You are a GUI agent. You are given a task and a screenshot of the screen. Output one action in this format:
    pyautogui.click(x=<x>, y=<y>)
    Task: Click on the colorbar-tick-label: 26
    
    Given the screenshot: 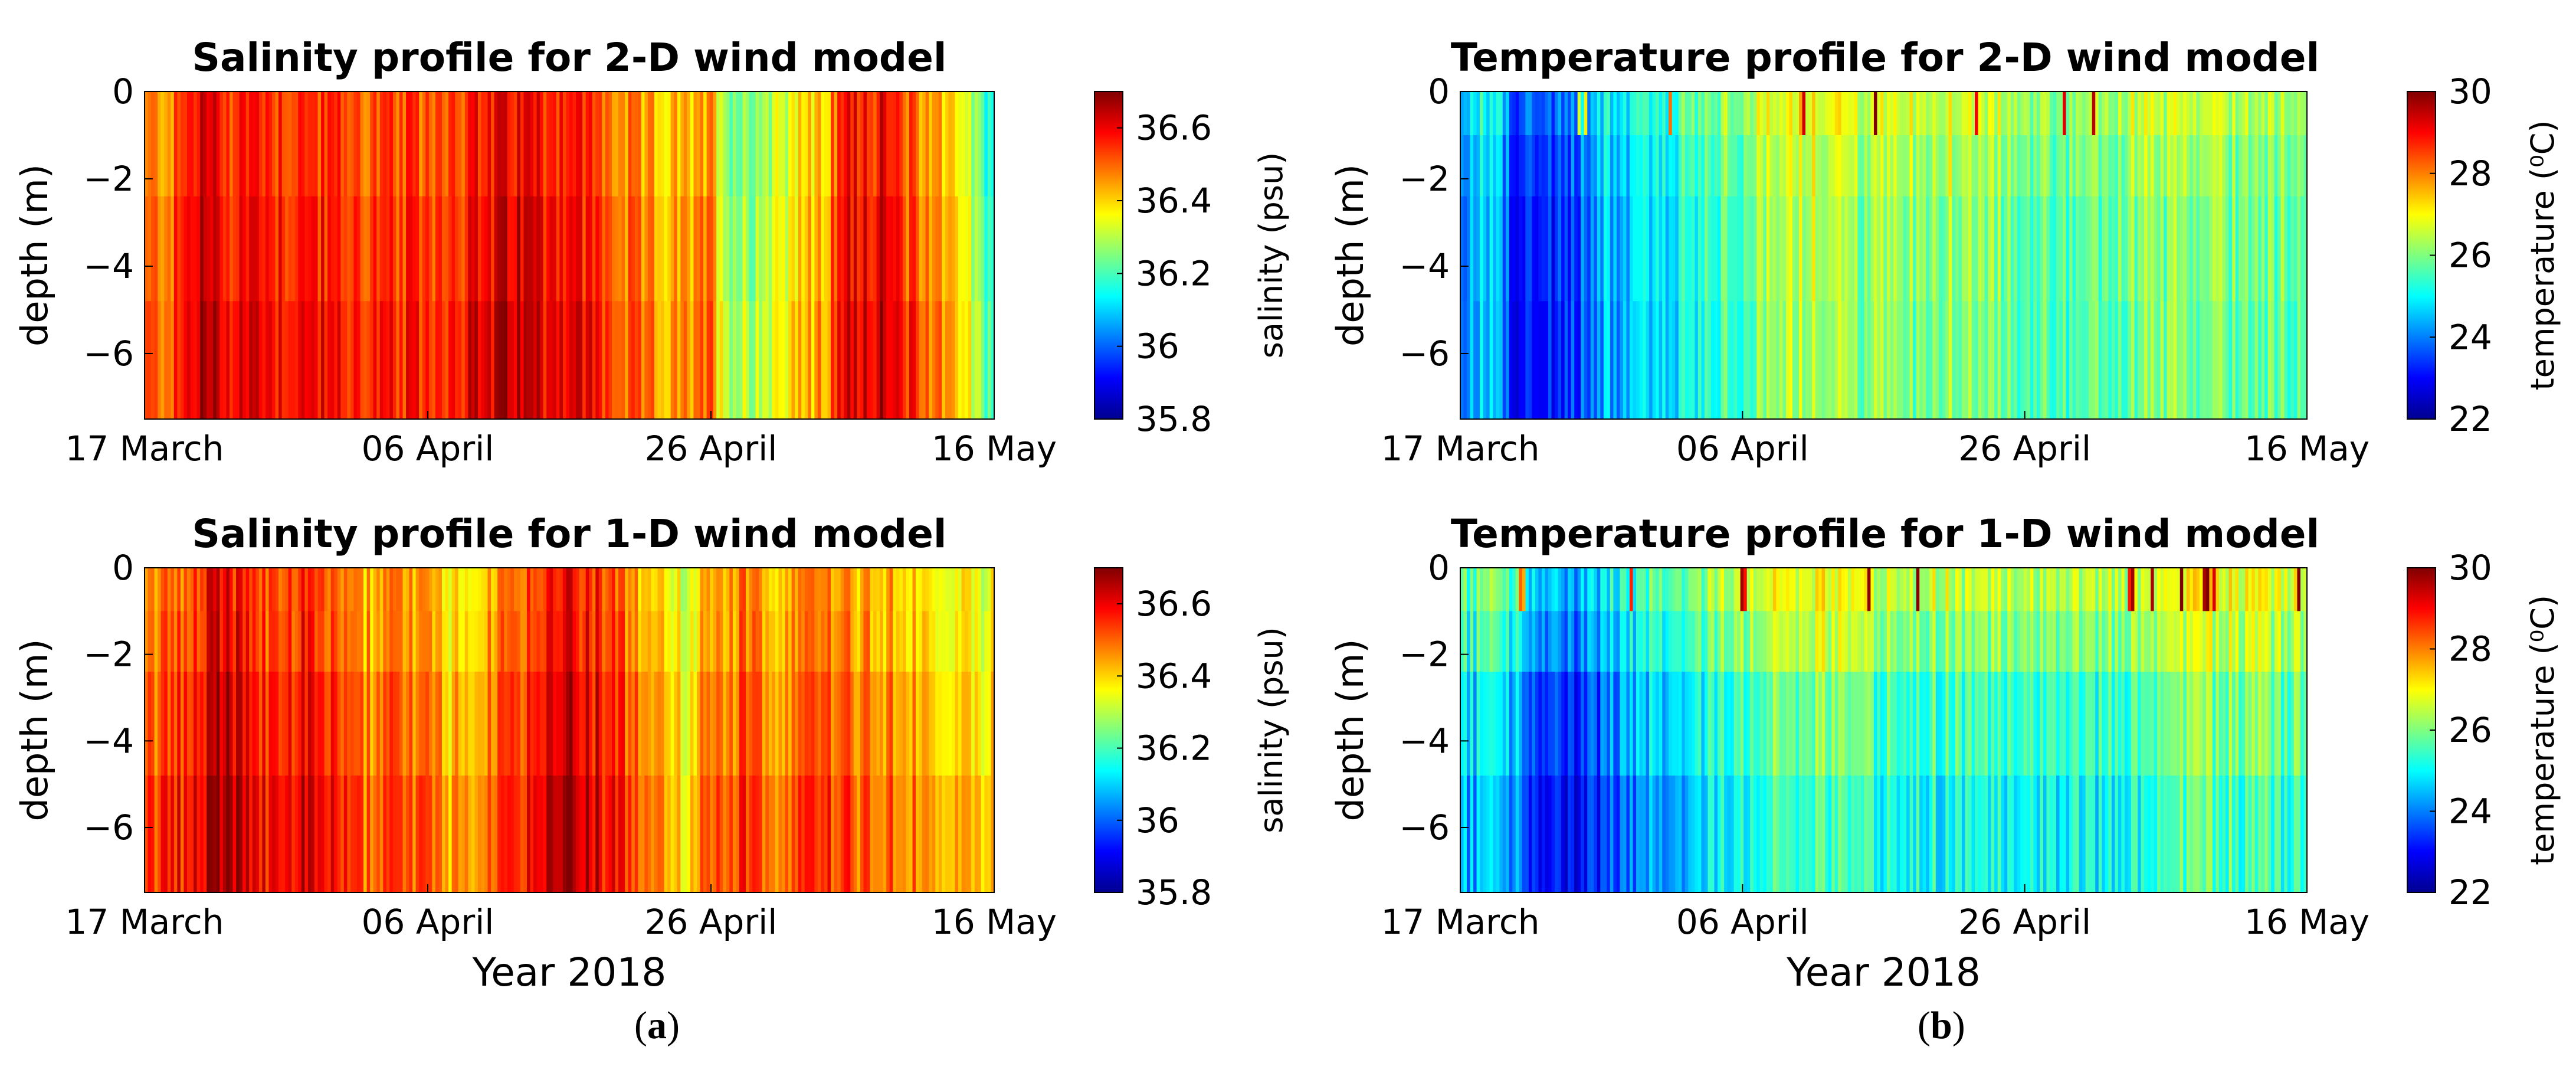 What is the action you would take?
    pyautogui.click(x=2470, y=730)
    